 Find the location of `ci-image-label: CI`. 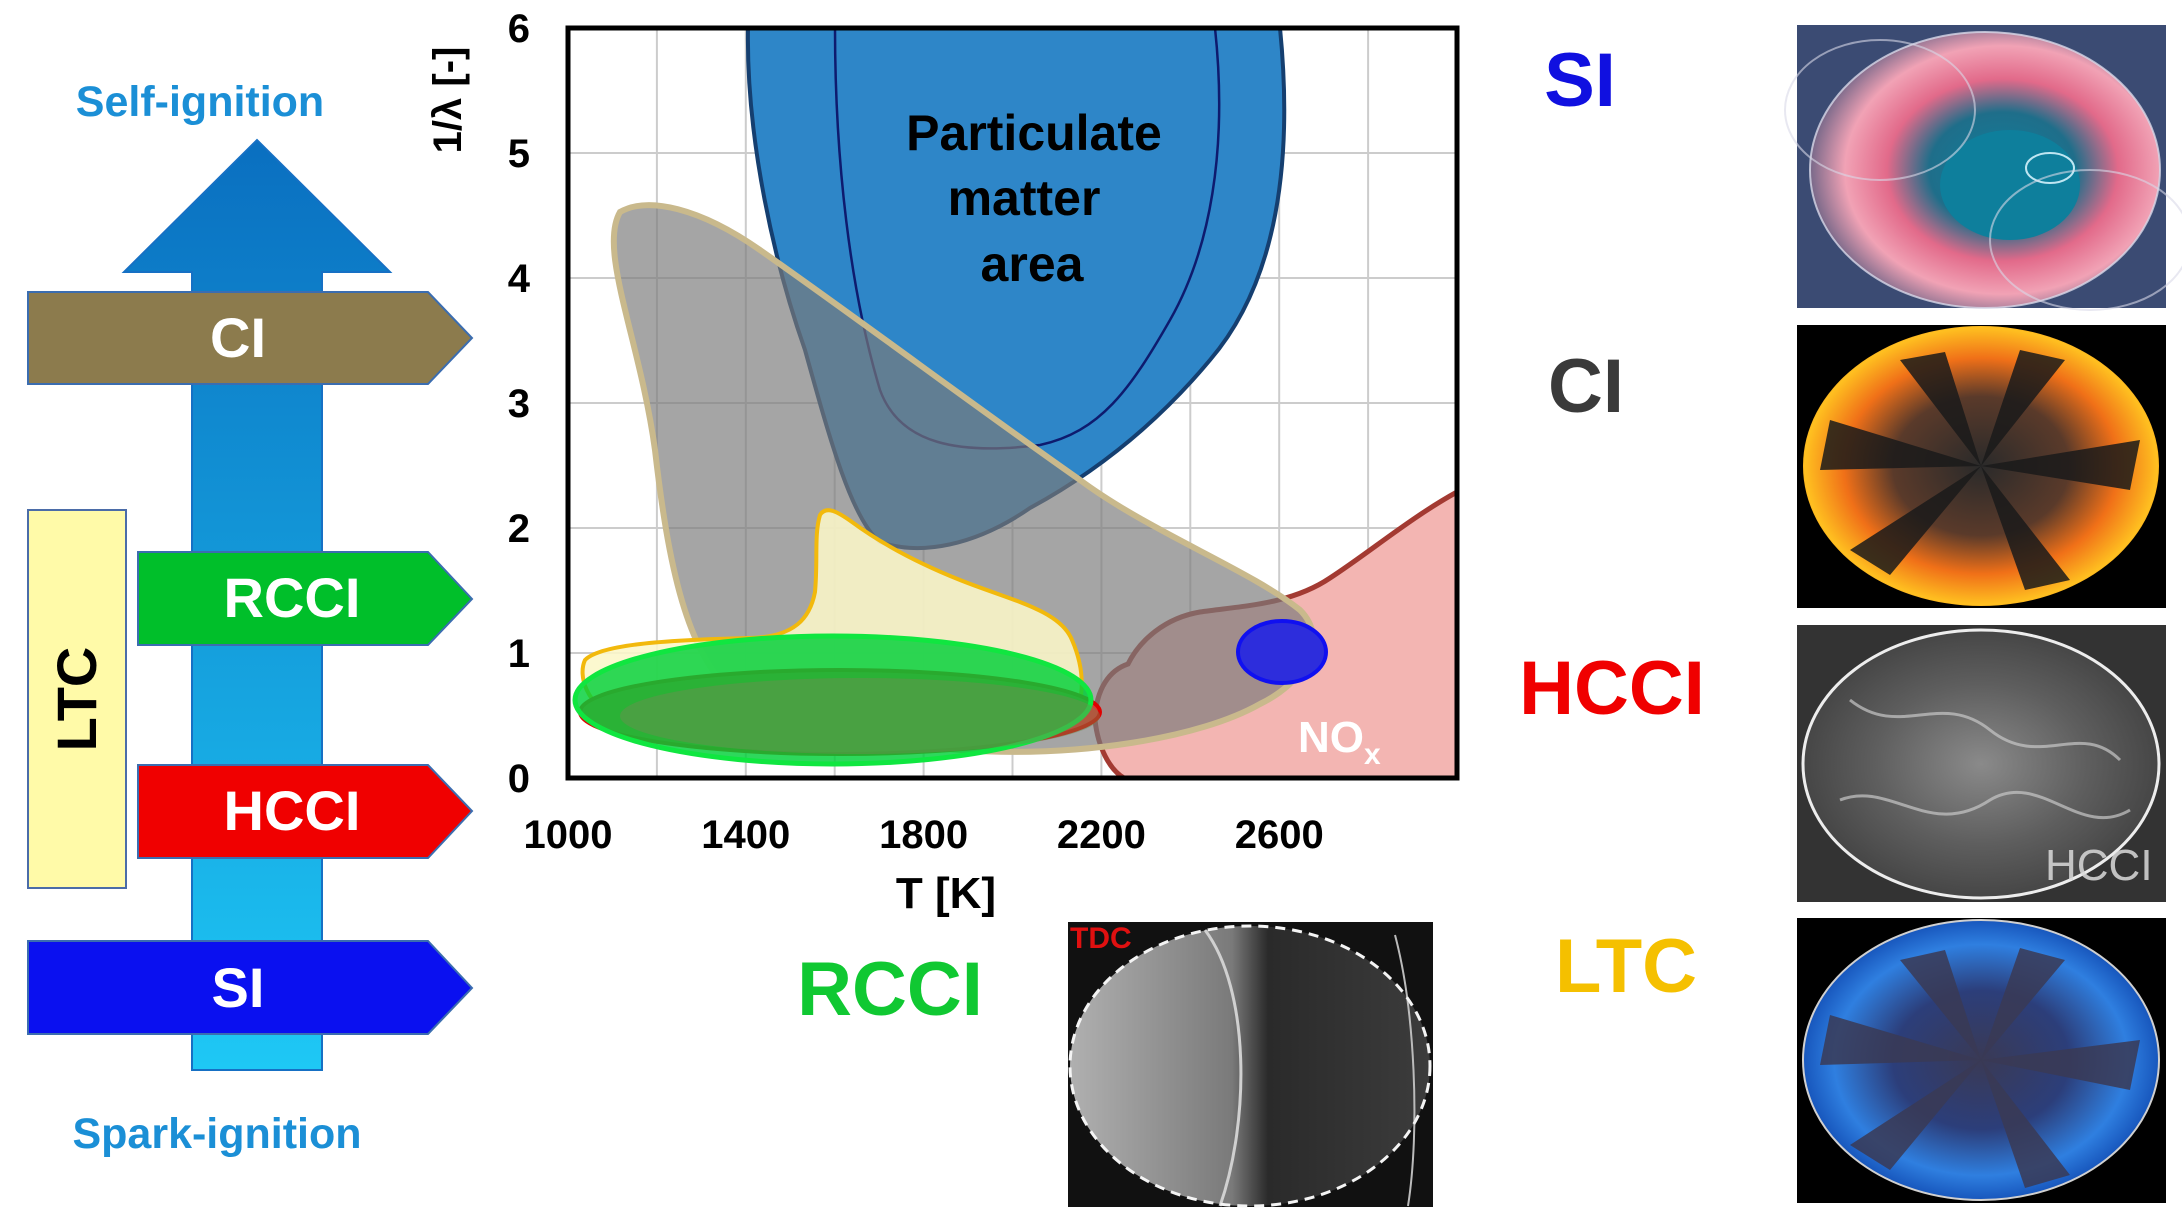

ci-image-label: CI is located at coordinates (1586, 386).